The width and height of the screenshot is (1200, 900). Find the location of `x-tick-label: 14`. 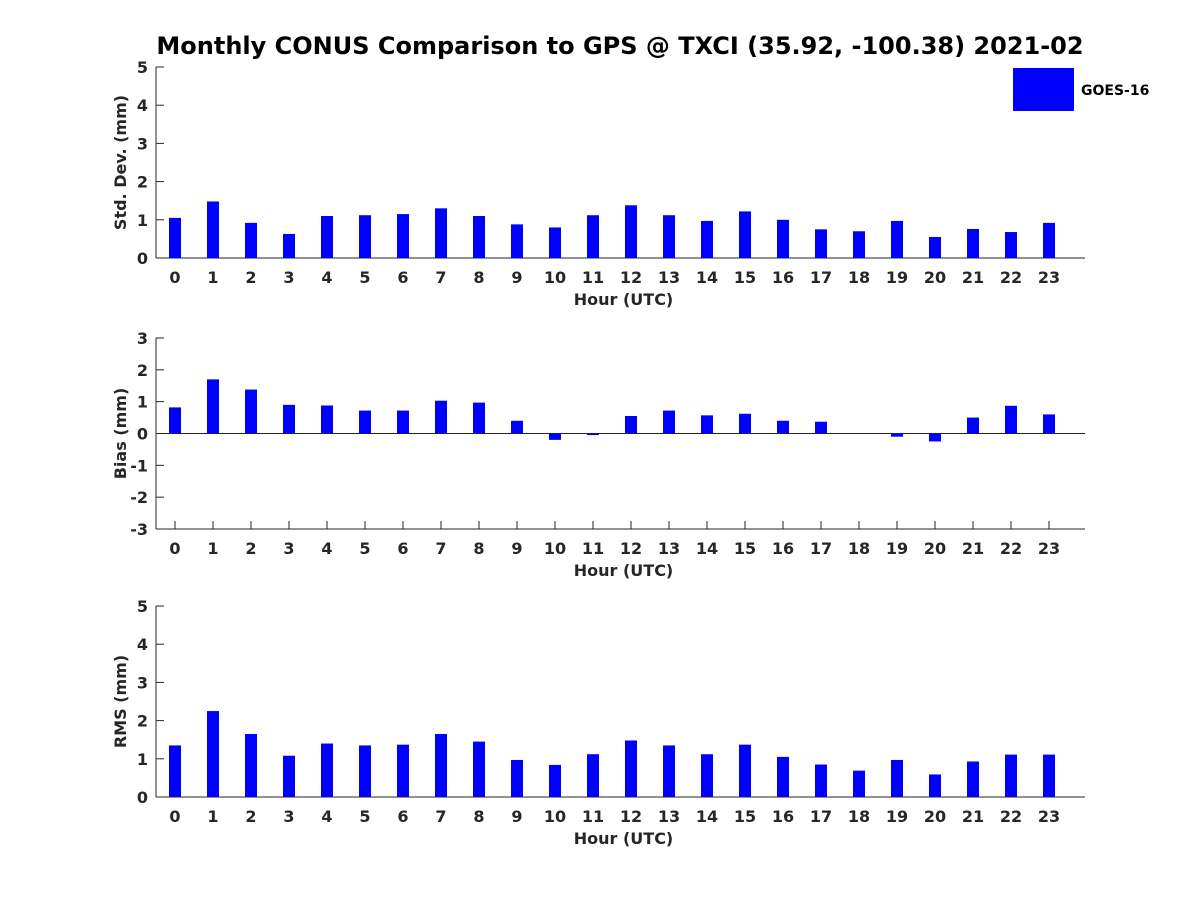

x-tick-label: 14 is located at coordinates (707, 277).